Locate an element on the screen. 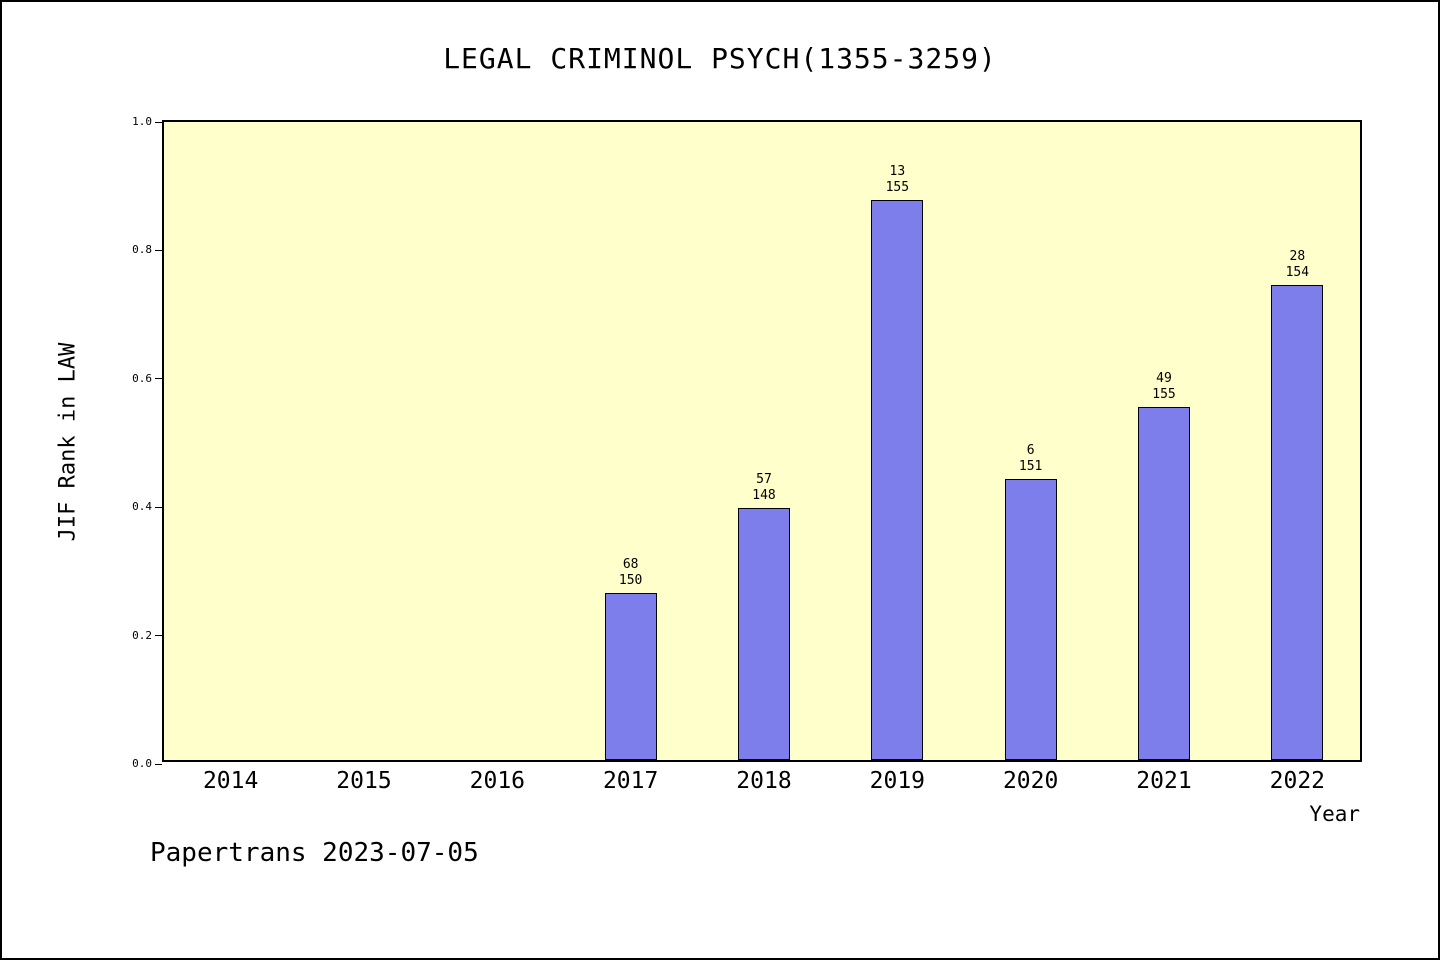 The height and width of the screenshot is (960, 1440). bar-annotation: 49 155 is located at coordinates (1164, 387).